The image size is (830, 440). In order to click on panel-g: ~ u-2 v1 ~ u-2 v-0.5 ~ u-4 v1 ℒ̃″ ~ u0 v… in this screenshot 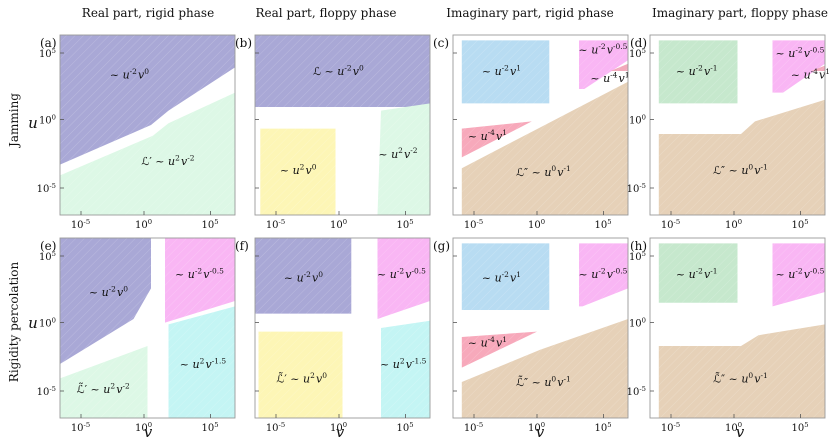, I will do `click(531, 335)`.